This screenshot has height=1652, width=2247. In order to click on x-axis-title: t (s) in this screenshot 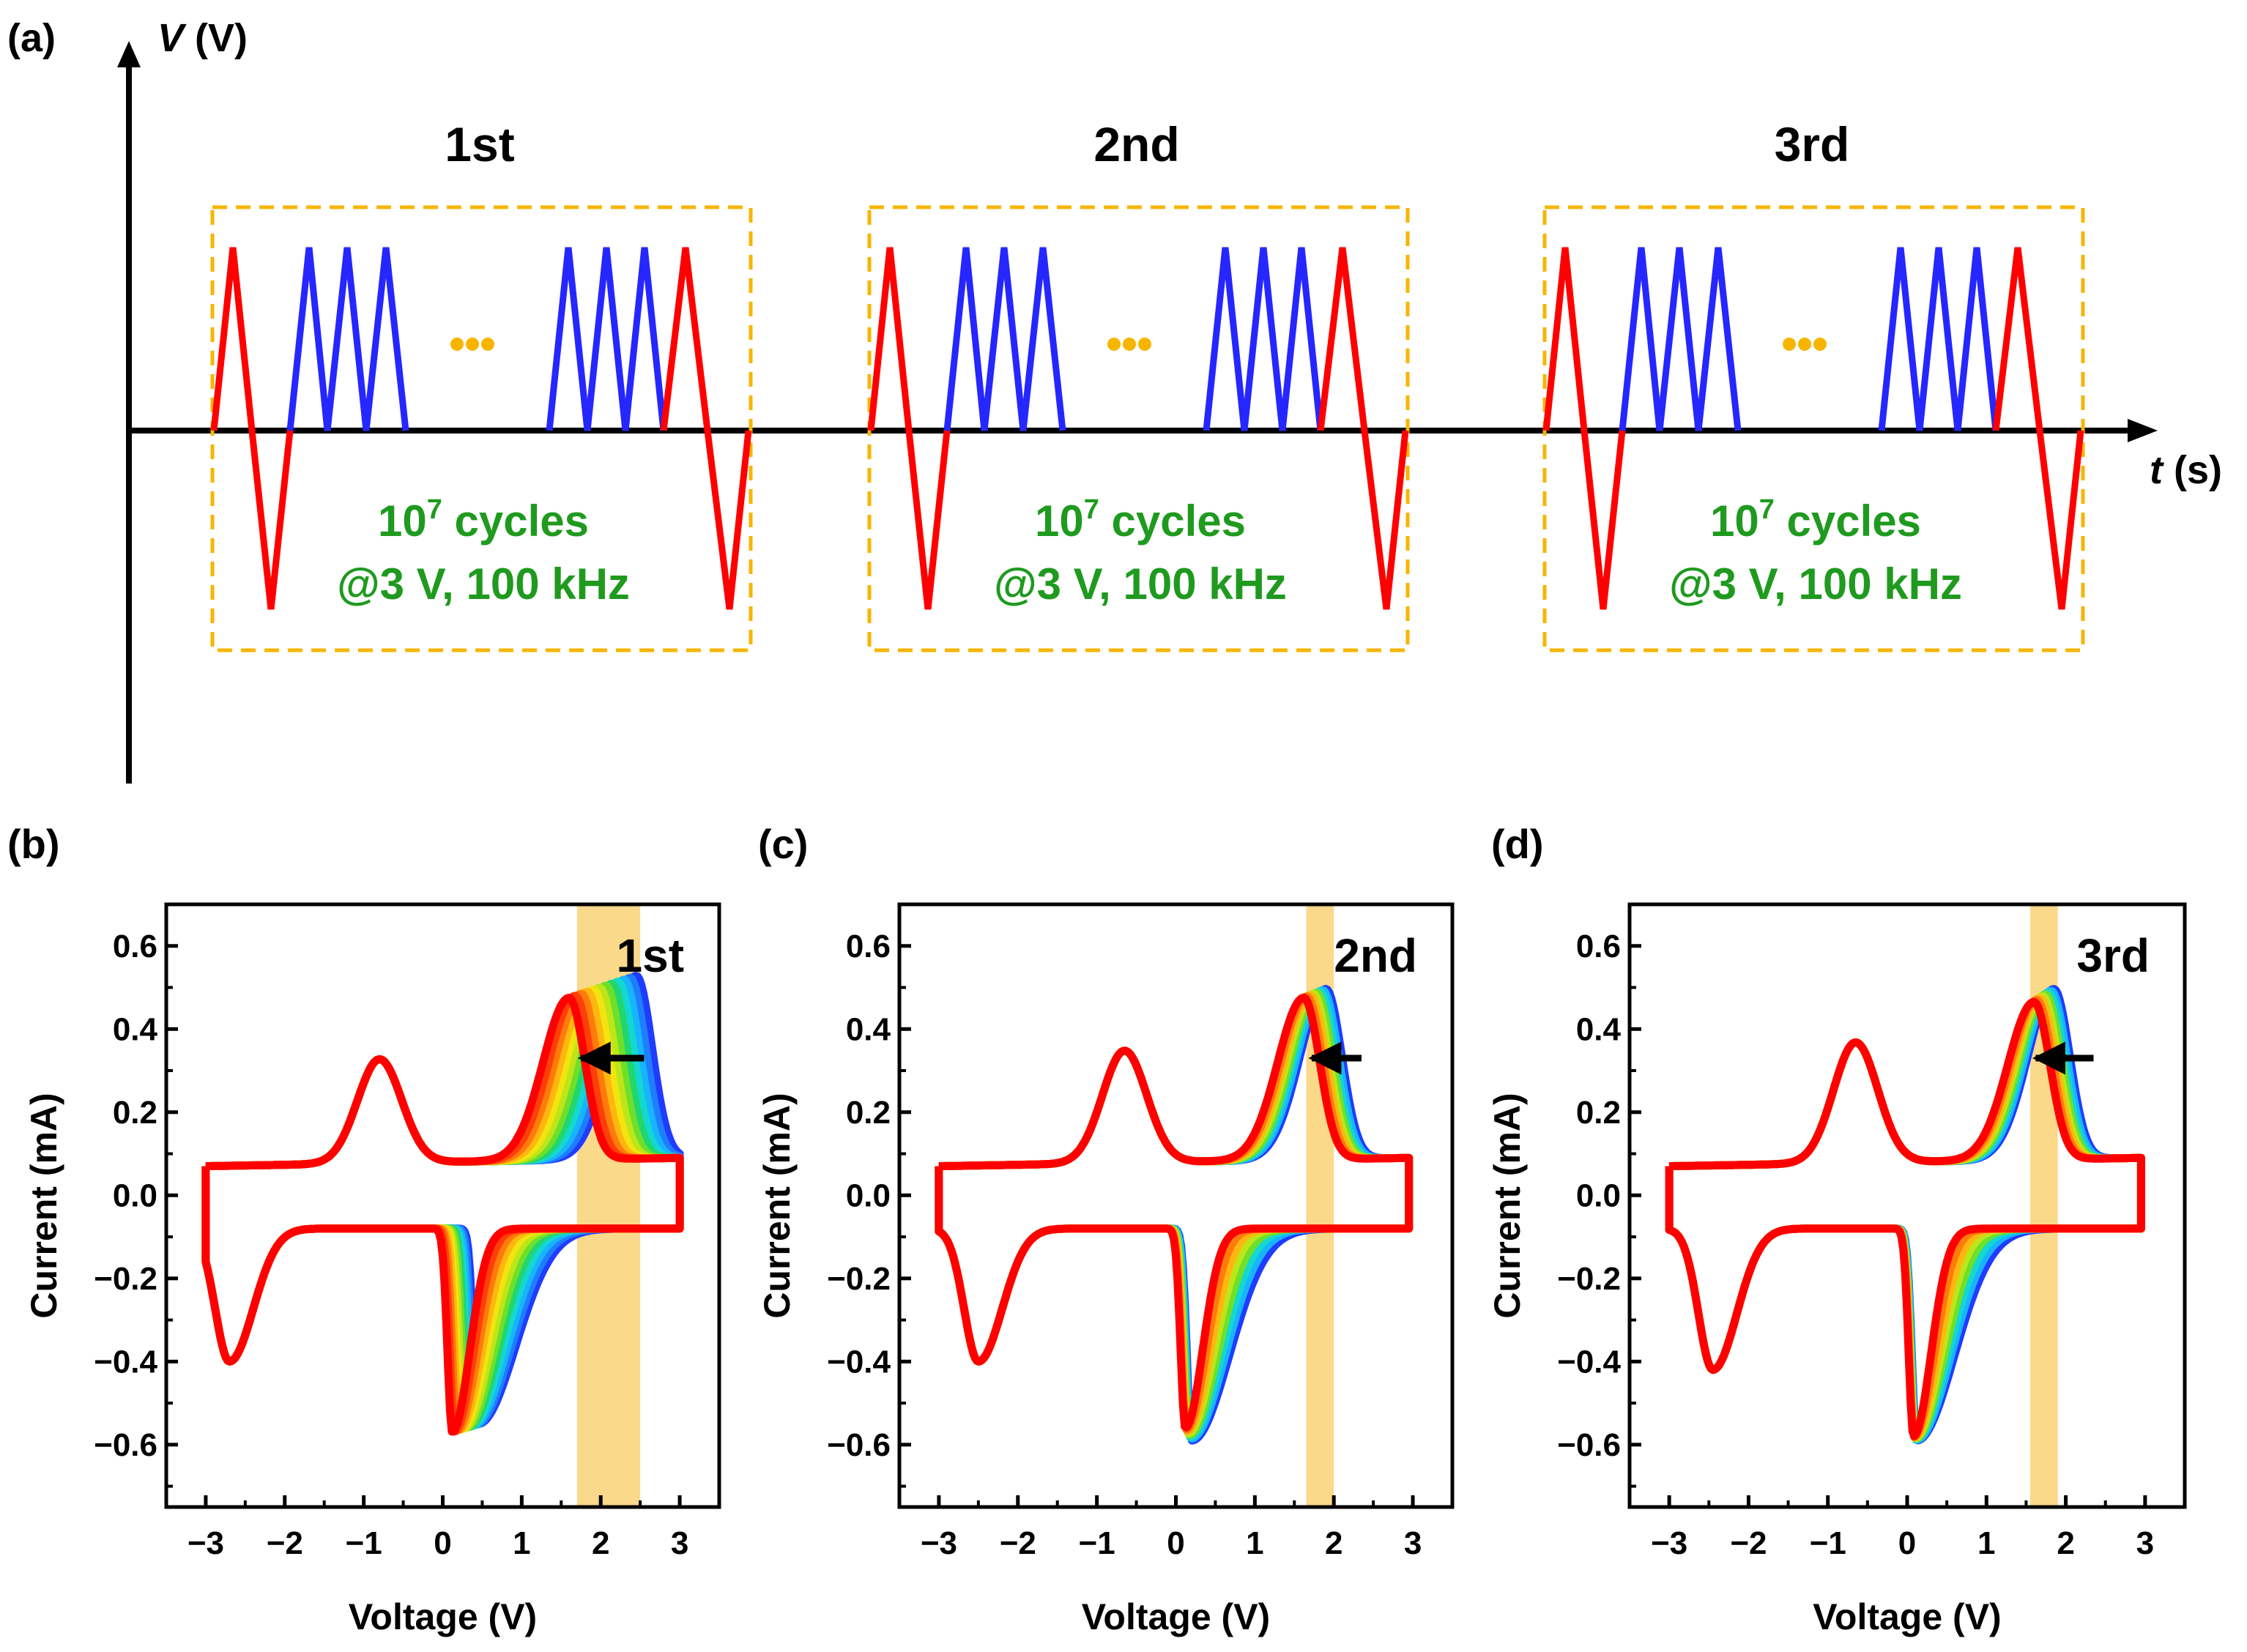, I will do `click(2186, 470)`.